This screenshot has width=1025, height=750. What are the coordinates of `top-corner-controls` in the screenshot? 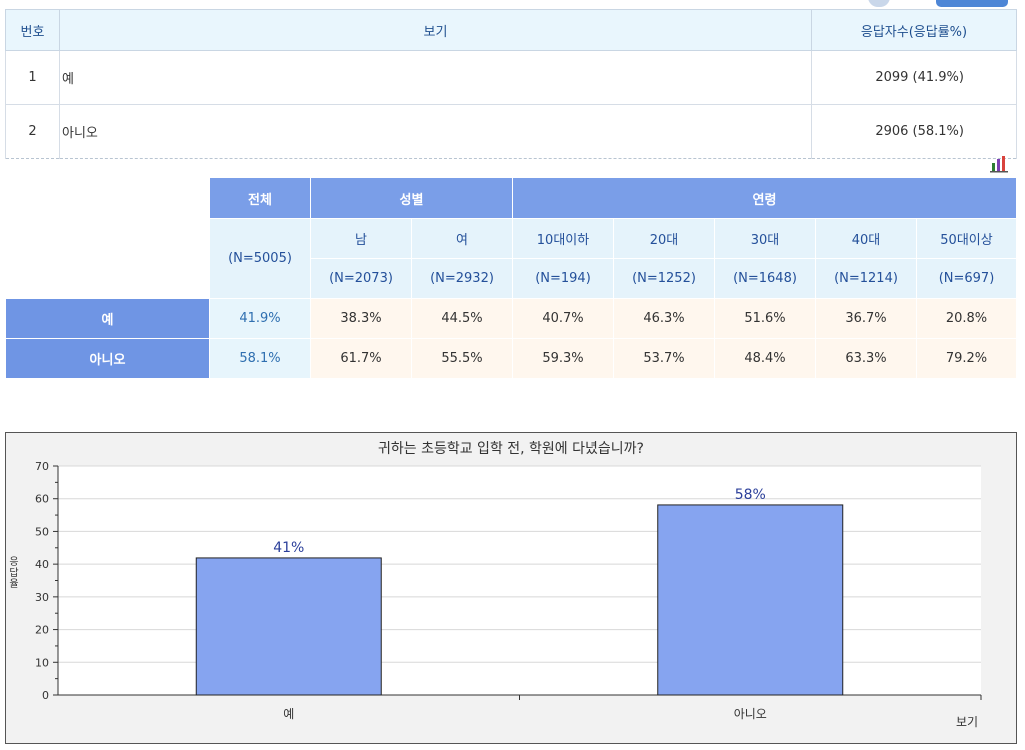 It's located at (938, 3).